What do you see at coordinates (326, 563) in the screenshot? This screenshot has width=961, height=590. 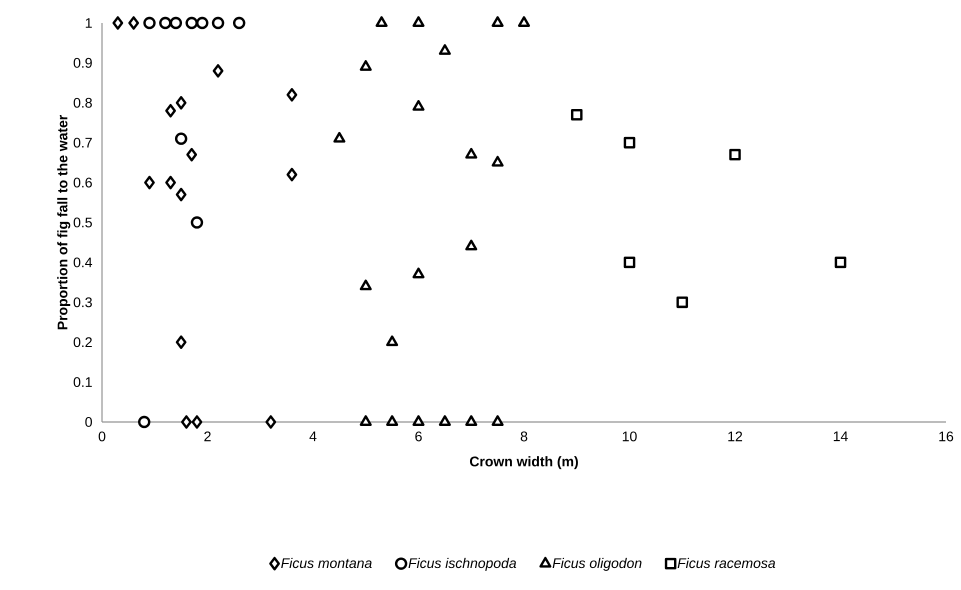 I see `legend-label: Ficus montana` at bounding box center [326, 563].